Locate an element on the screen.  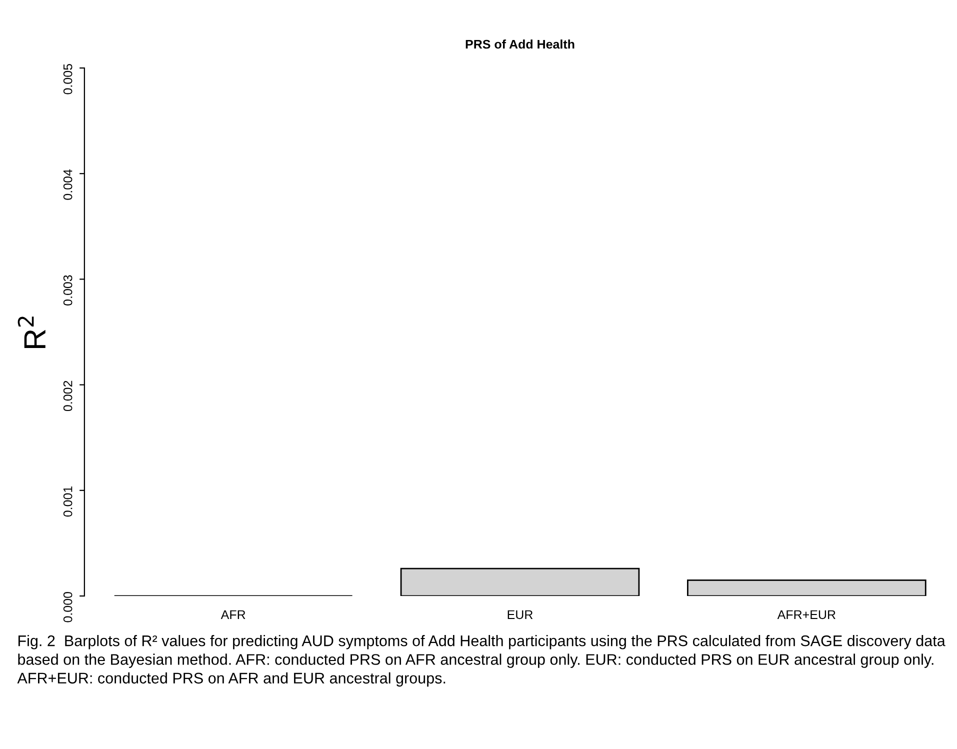
x-tick-label: EUR is located at coordinates (520, 615).